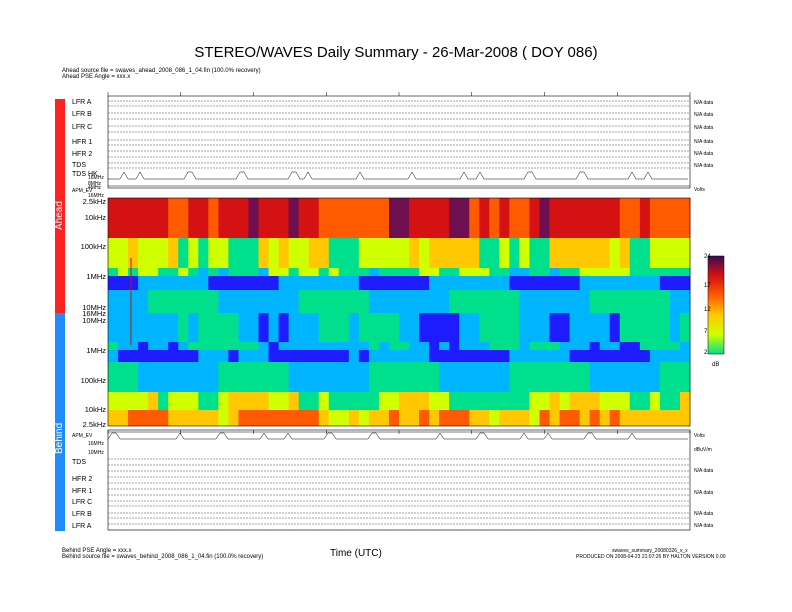  I want to click on apm-label: APM_EV, so click(82, 191).